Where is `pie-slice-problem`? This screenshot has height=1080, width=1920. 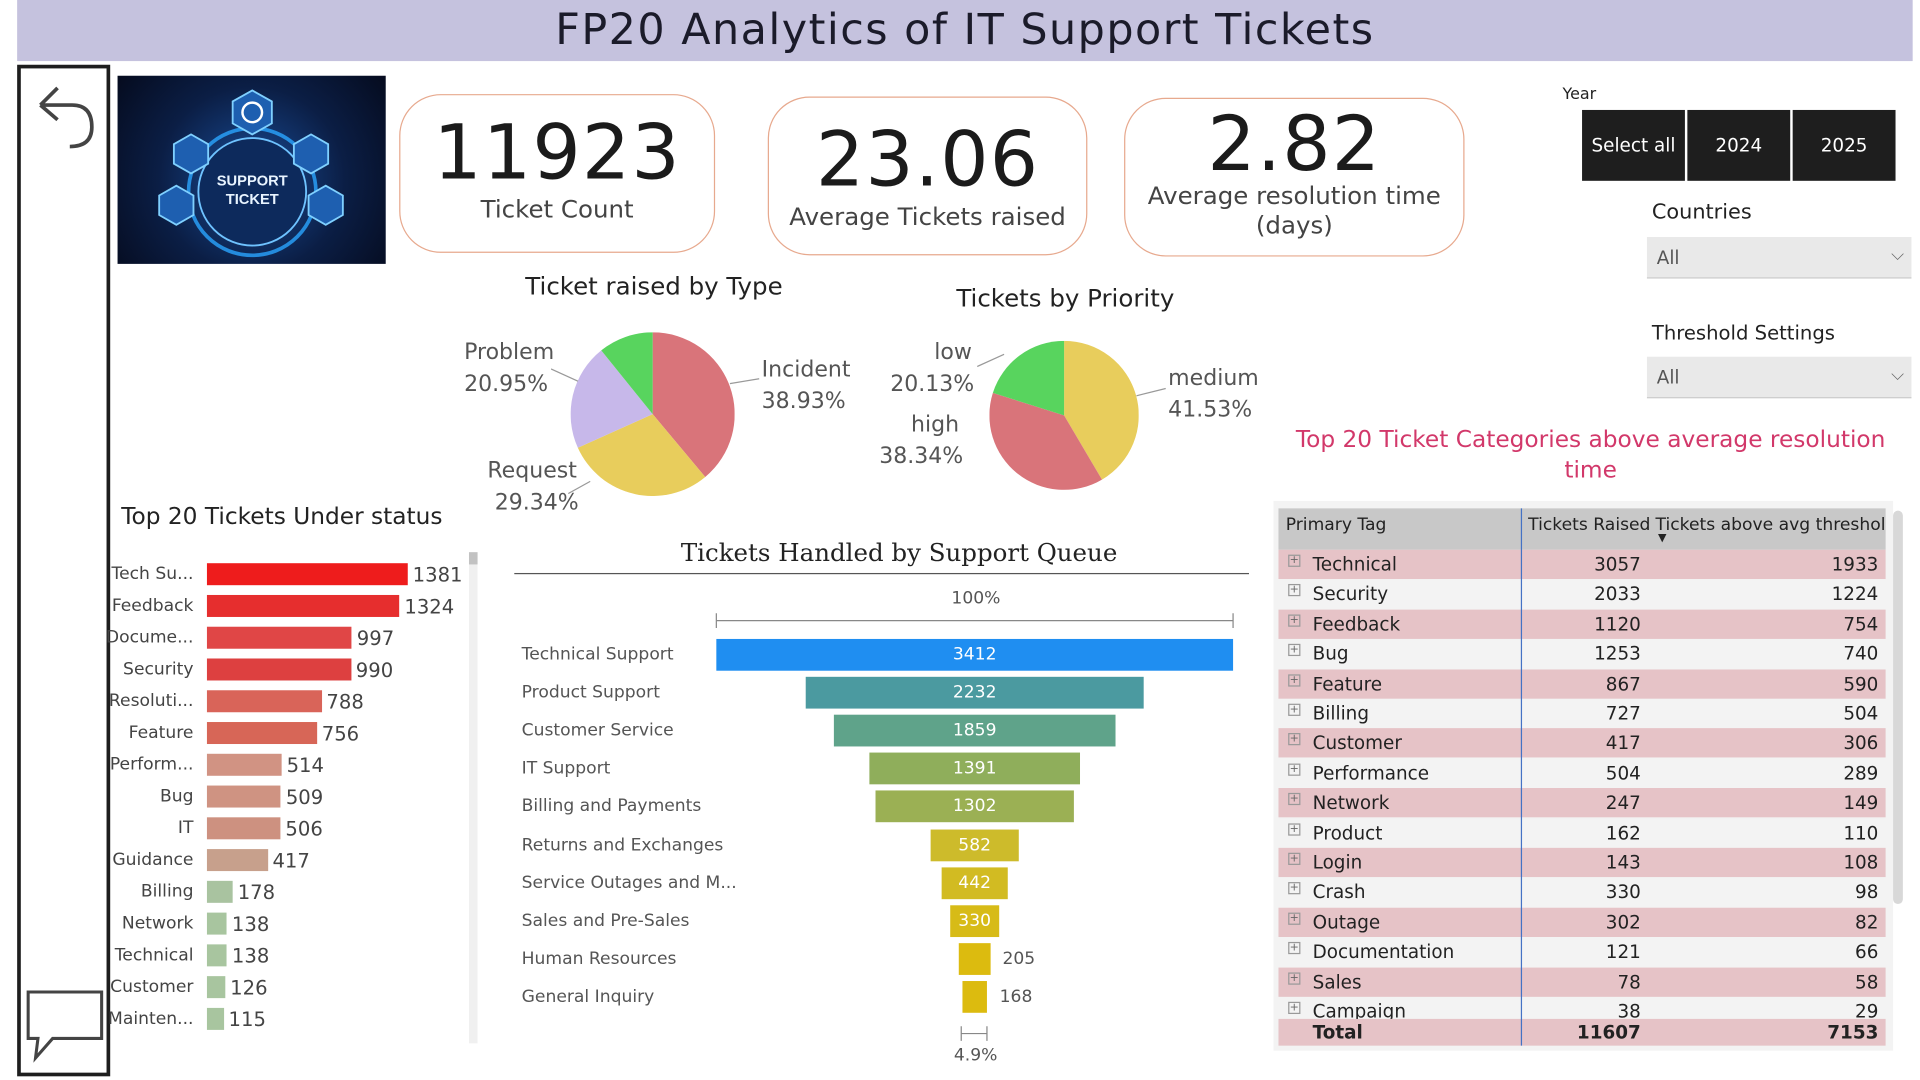 pie-slice-problem is located at coordinates (611, 399).